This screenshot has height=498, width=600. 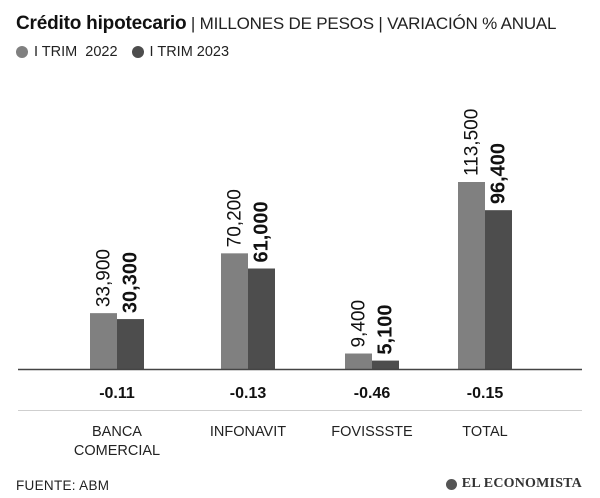 I want to click on bar-total-2023, so click(x=498, y=289).